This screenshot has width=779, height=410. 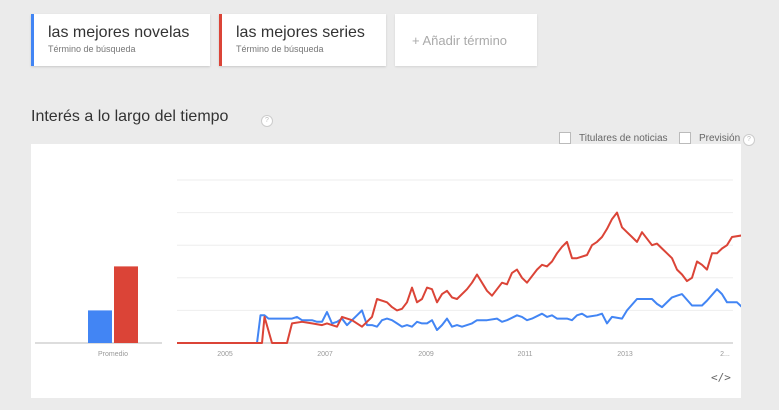 I want to click on section-title: Interés a lo largo del tiempo, so click(x=130, y=116).